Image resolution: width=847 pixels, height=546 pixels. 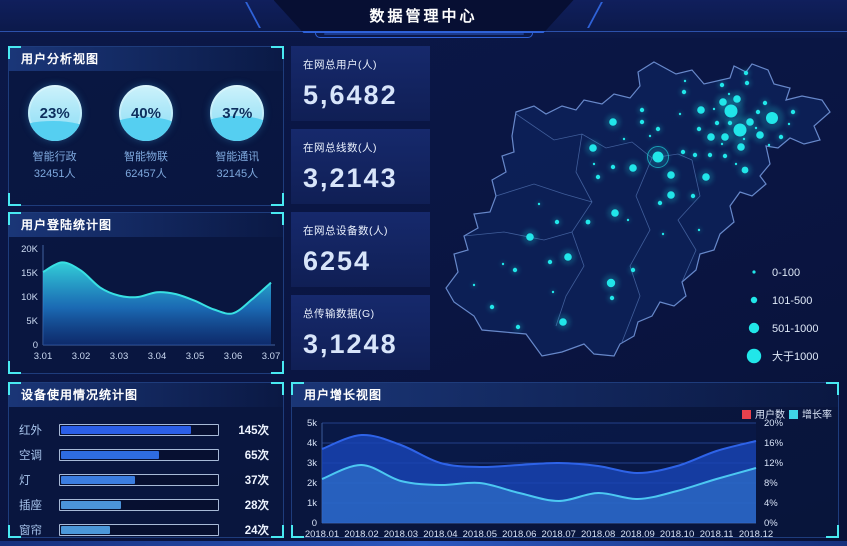 I want to click on login-area-chart: 0 5K 10K 15K 20K 3.01 3.02 3.03 3.04 3.05 3.06 3.07, so click(x=146, y=304).